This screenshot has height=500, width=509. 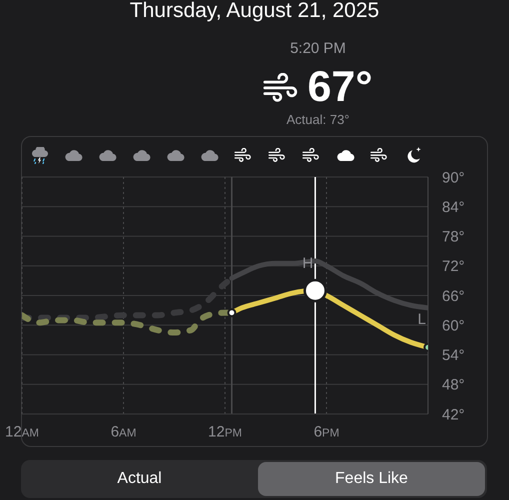 I want to click on y-tick-label: 66°, so click(x=453, y=296).